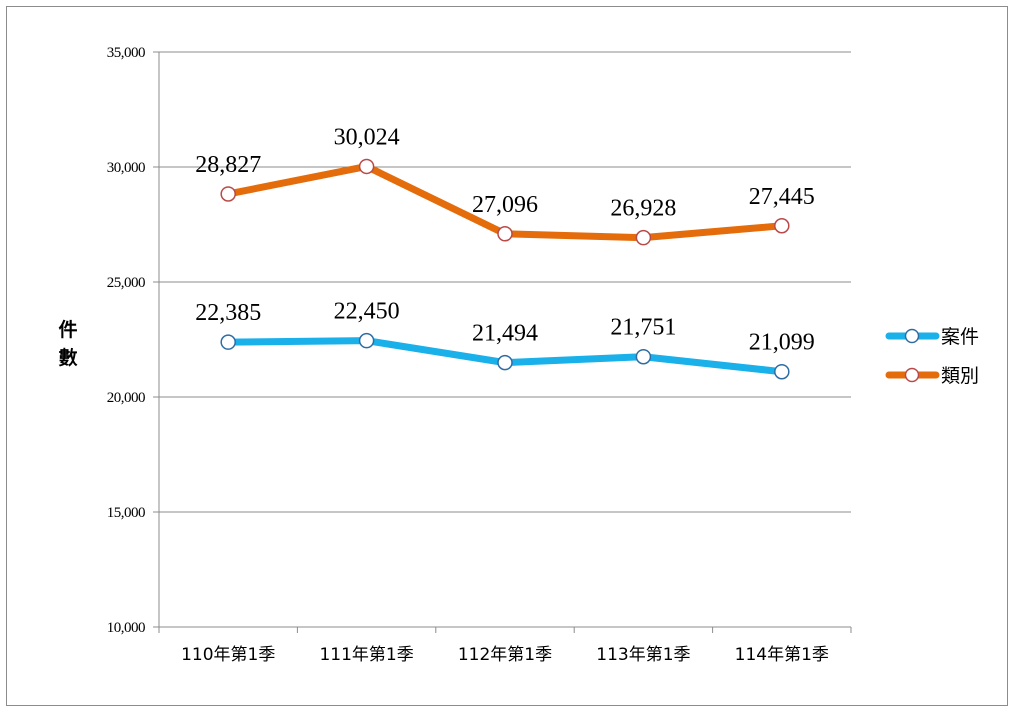 This screenshot has width=1018, height=714. What do you see at coordinates (643, 655) in the screenshot?
I see `x-tick-label: 113年第1季` at bounding box center [643, 655].